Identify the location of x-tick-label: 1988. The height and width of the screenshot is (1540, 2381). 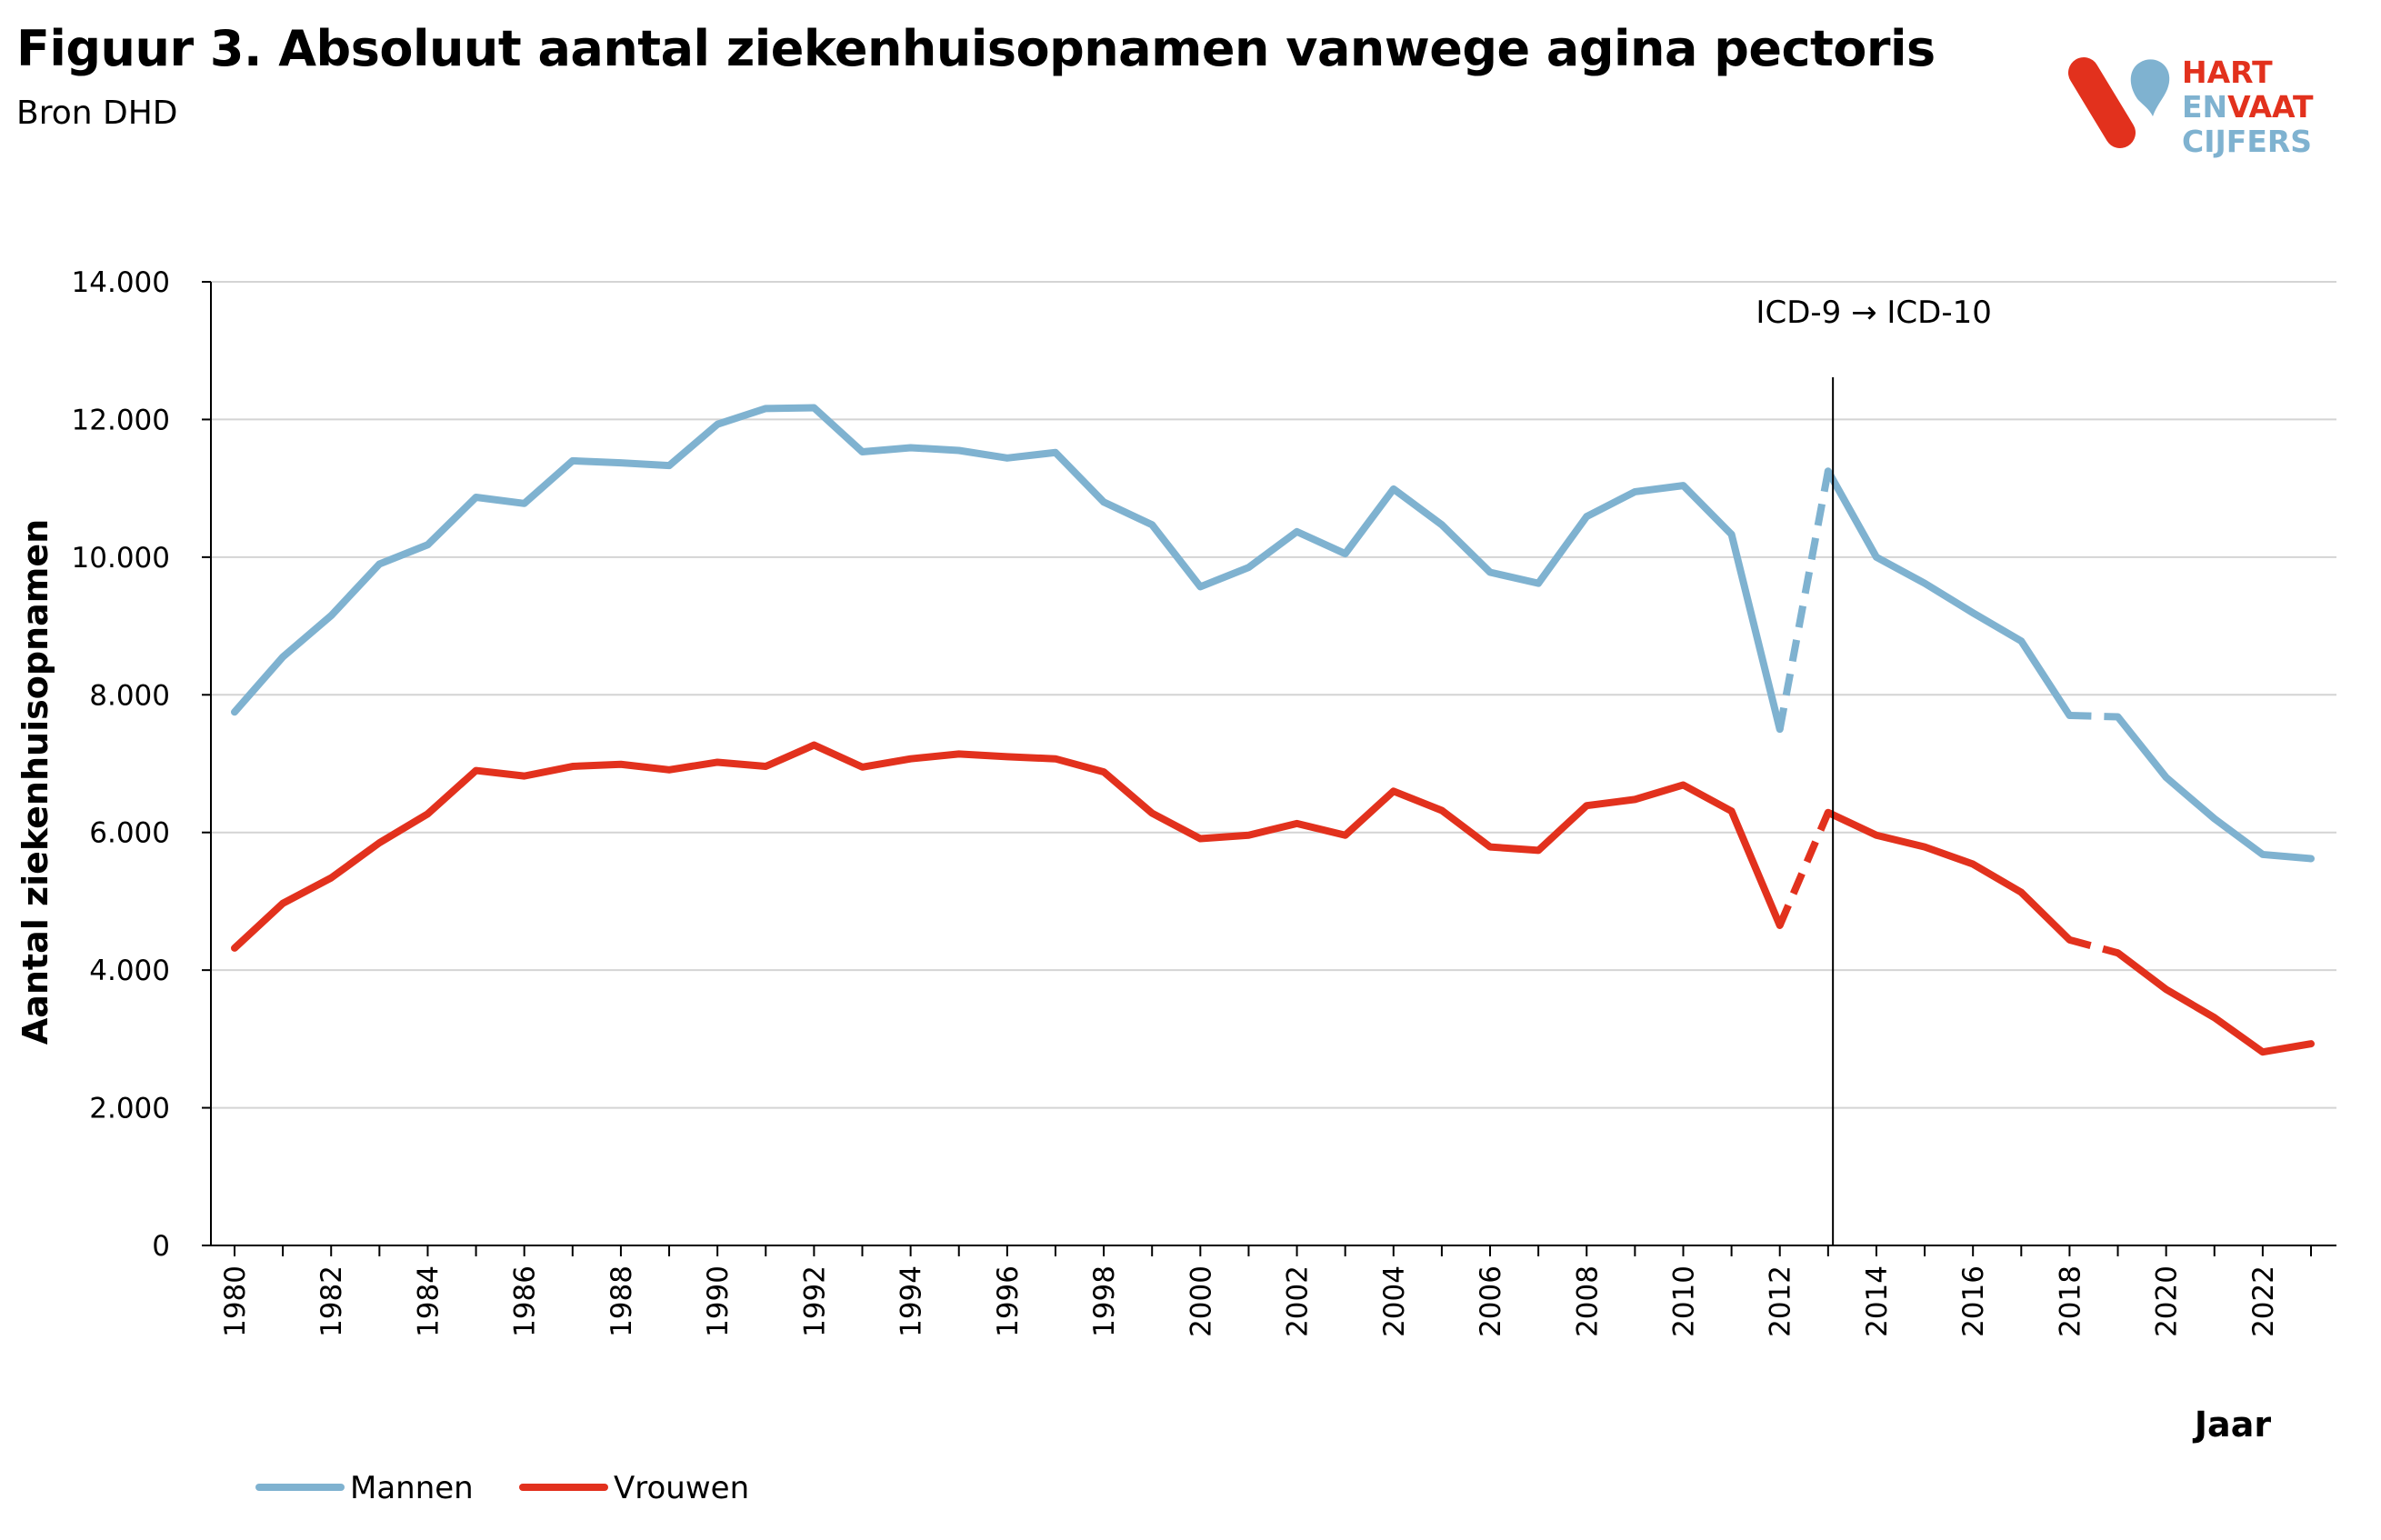
(621, 1301).